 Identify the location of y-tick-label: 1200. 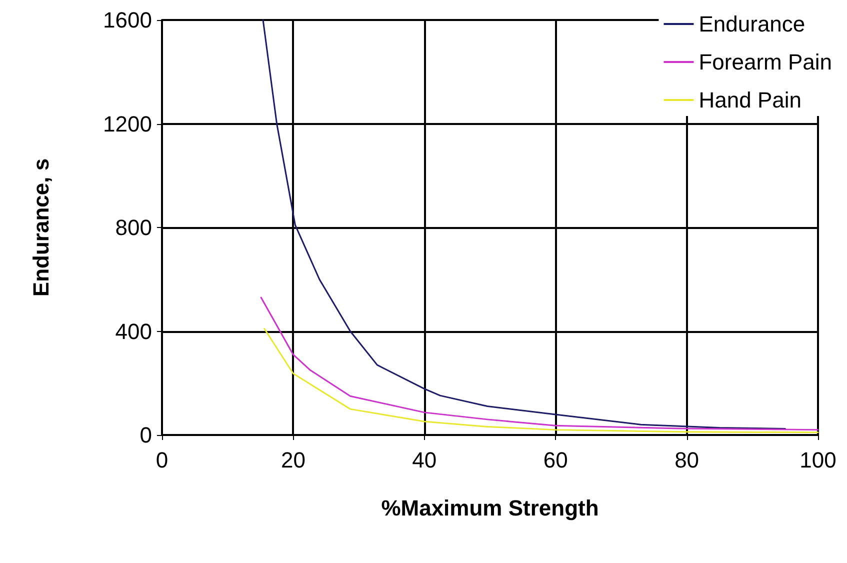
(127, 123).